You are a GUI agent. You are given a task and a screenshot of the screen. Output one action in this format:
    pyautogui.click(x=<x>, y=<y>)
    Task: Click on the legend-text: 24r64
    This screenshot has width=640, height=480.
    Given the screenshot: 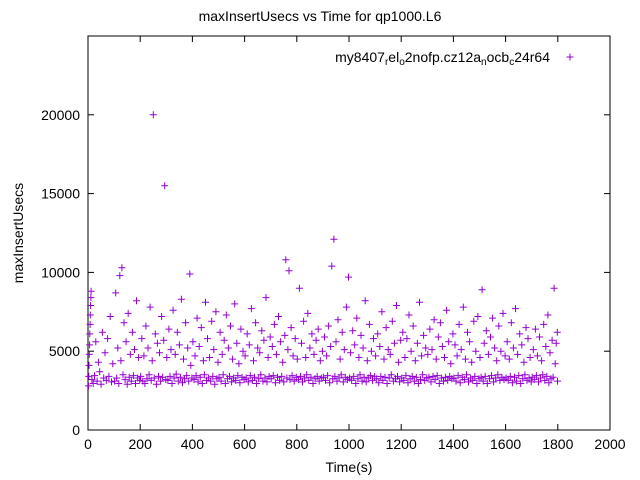 What is the action you would take?
    pyautogui.click(x=532, y=57)
    